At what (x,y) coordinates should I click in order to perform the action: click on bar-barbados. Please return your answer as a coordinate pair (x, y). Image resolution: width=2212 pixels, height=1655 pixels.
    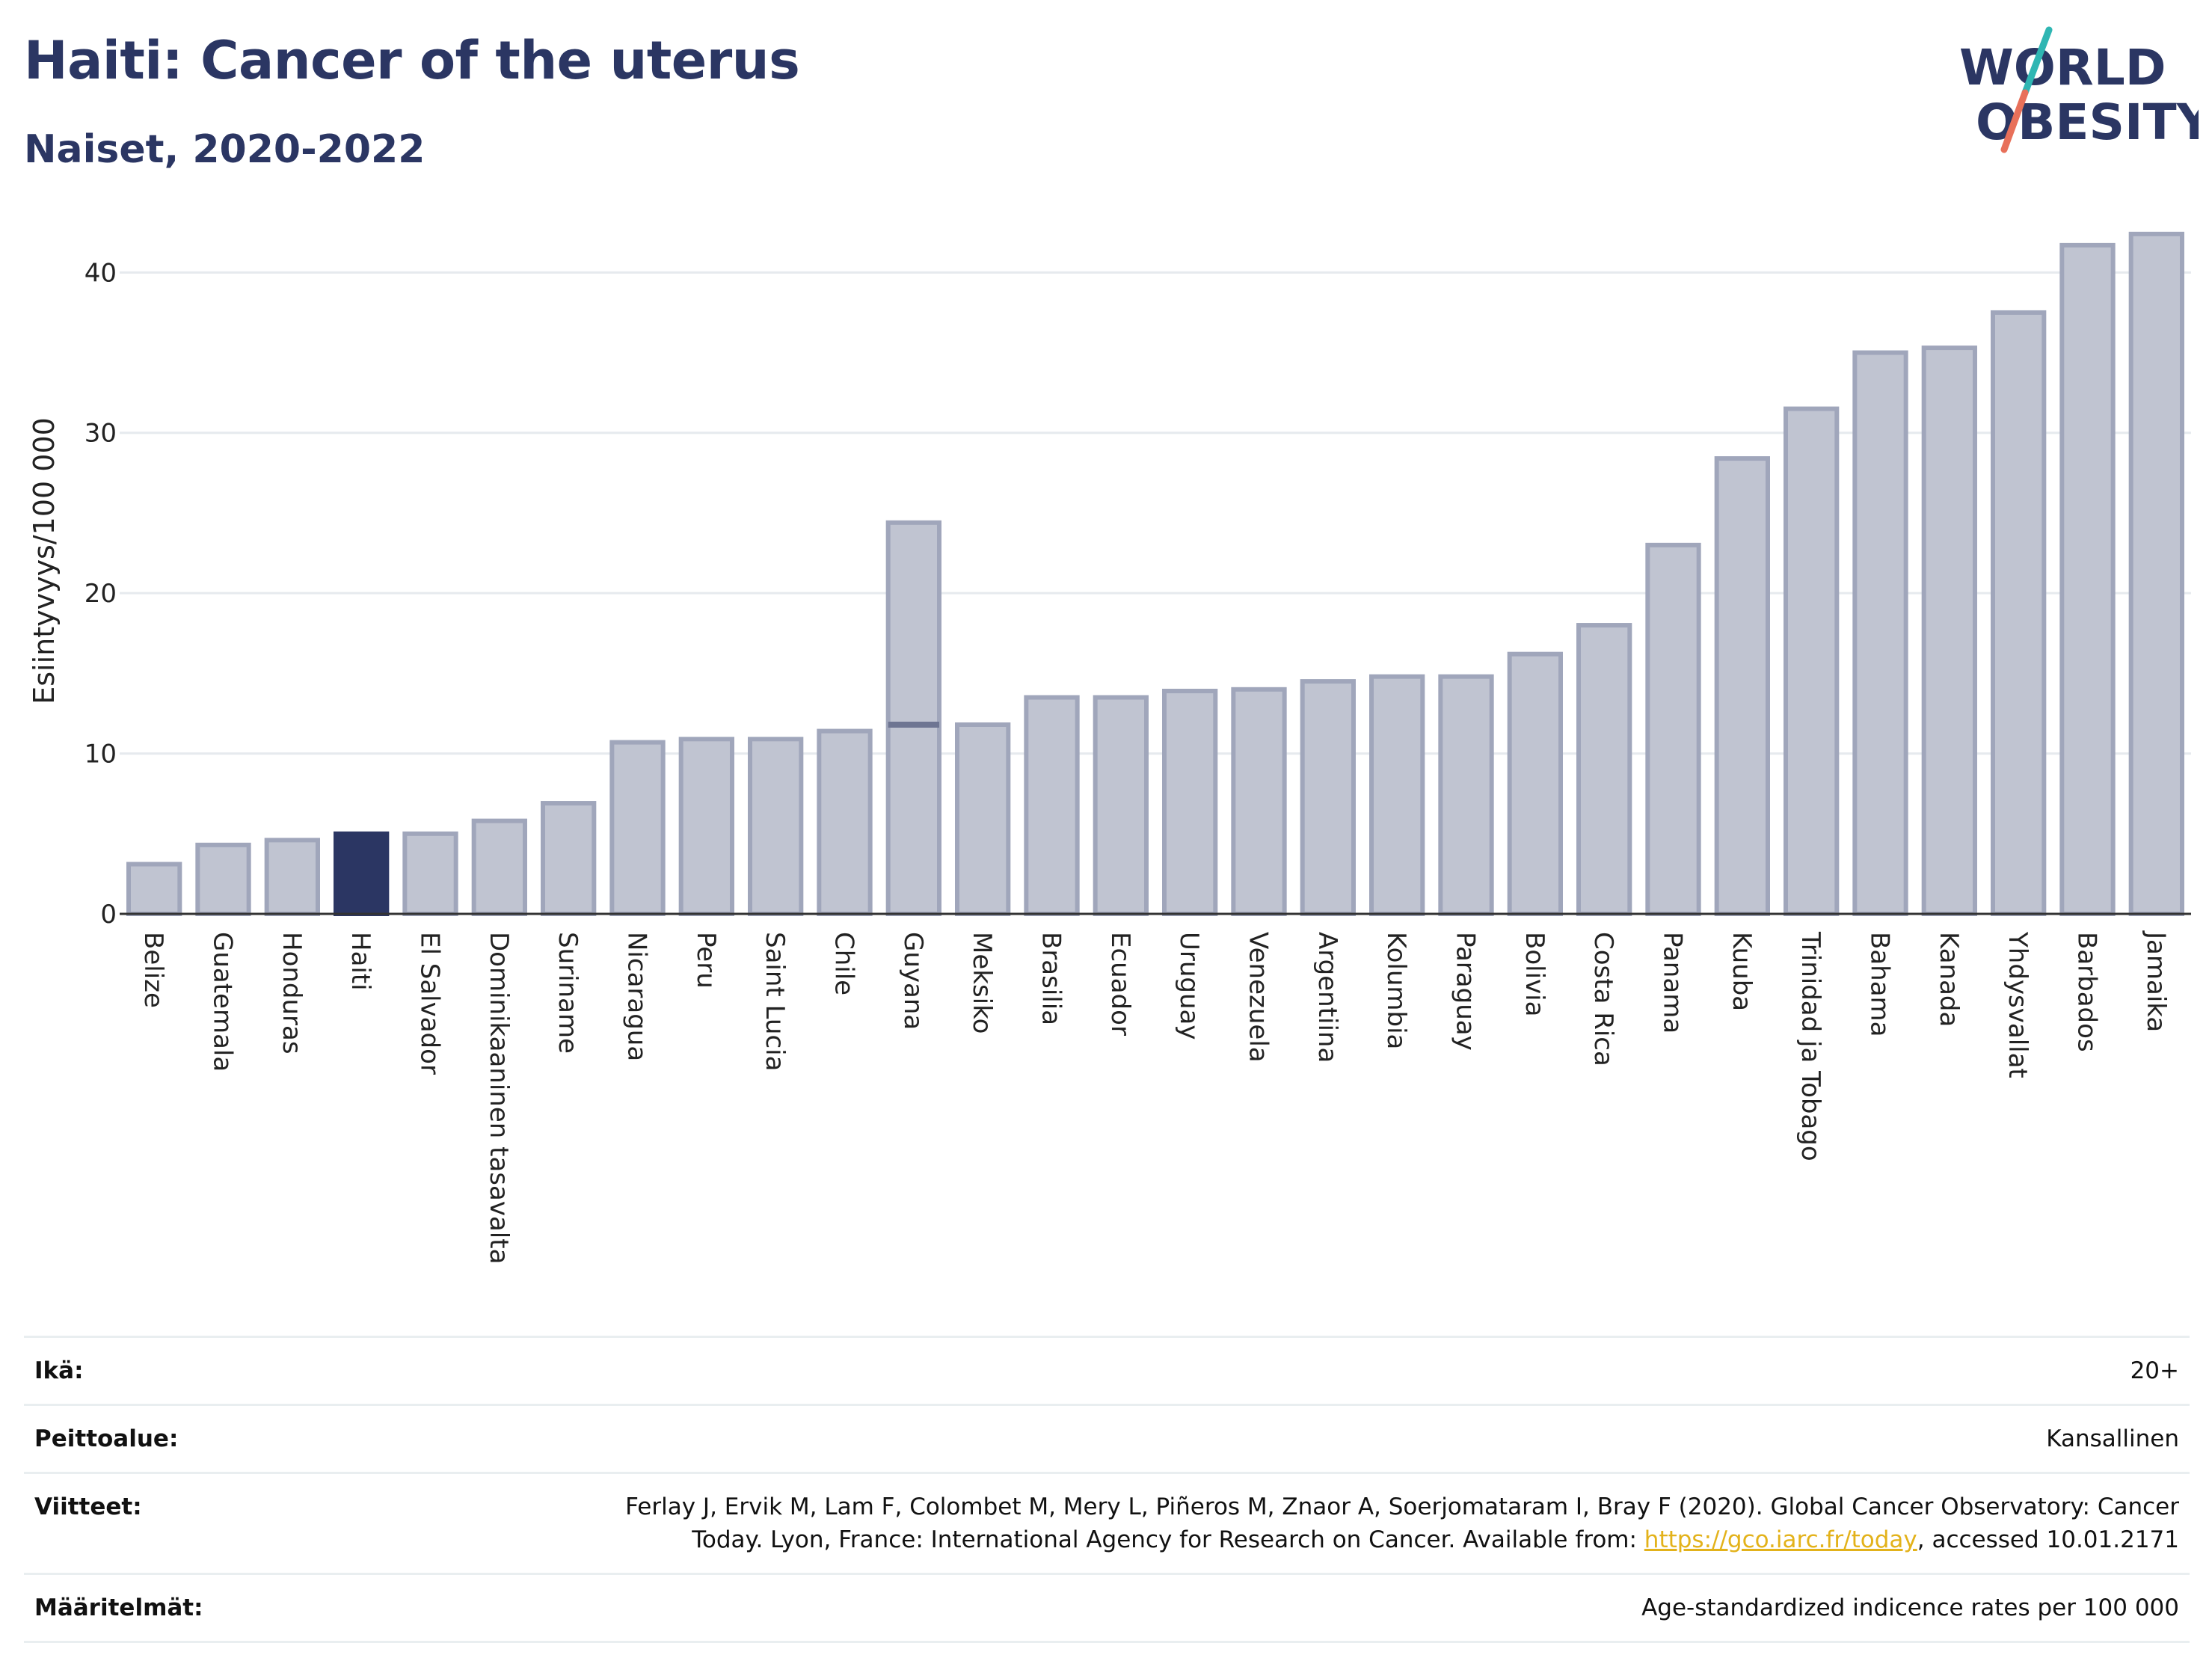
    Looking at the image, I should click on (2087, 579).